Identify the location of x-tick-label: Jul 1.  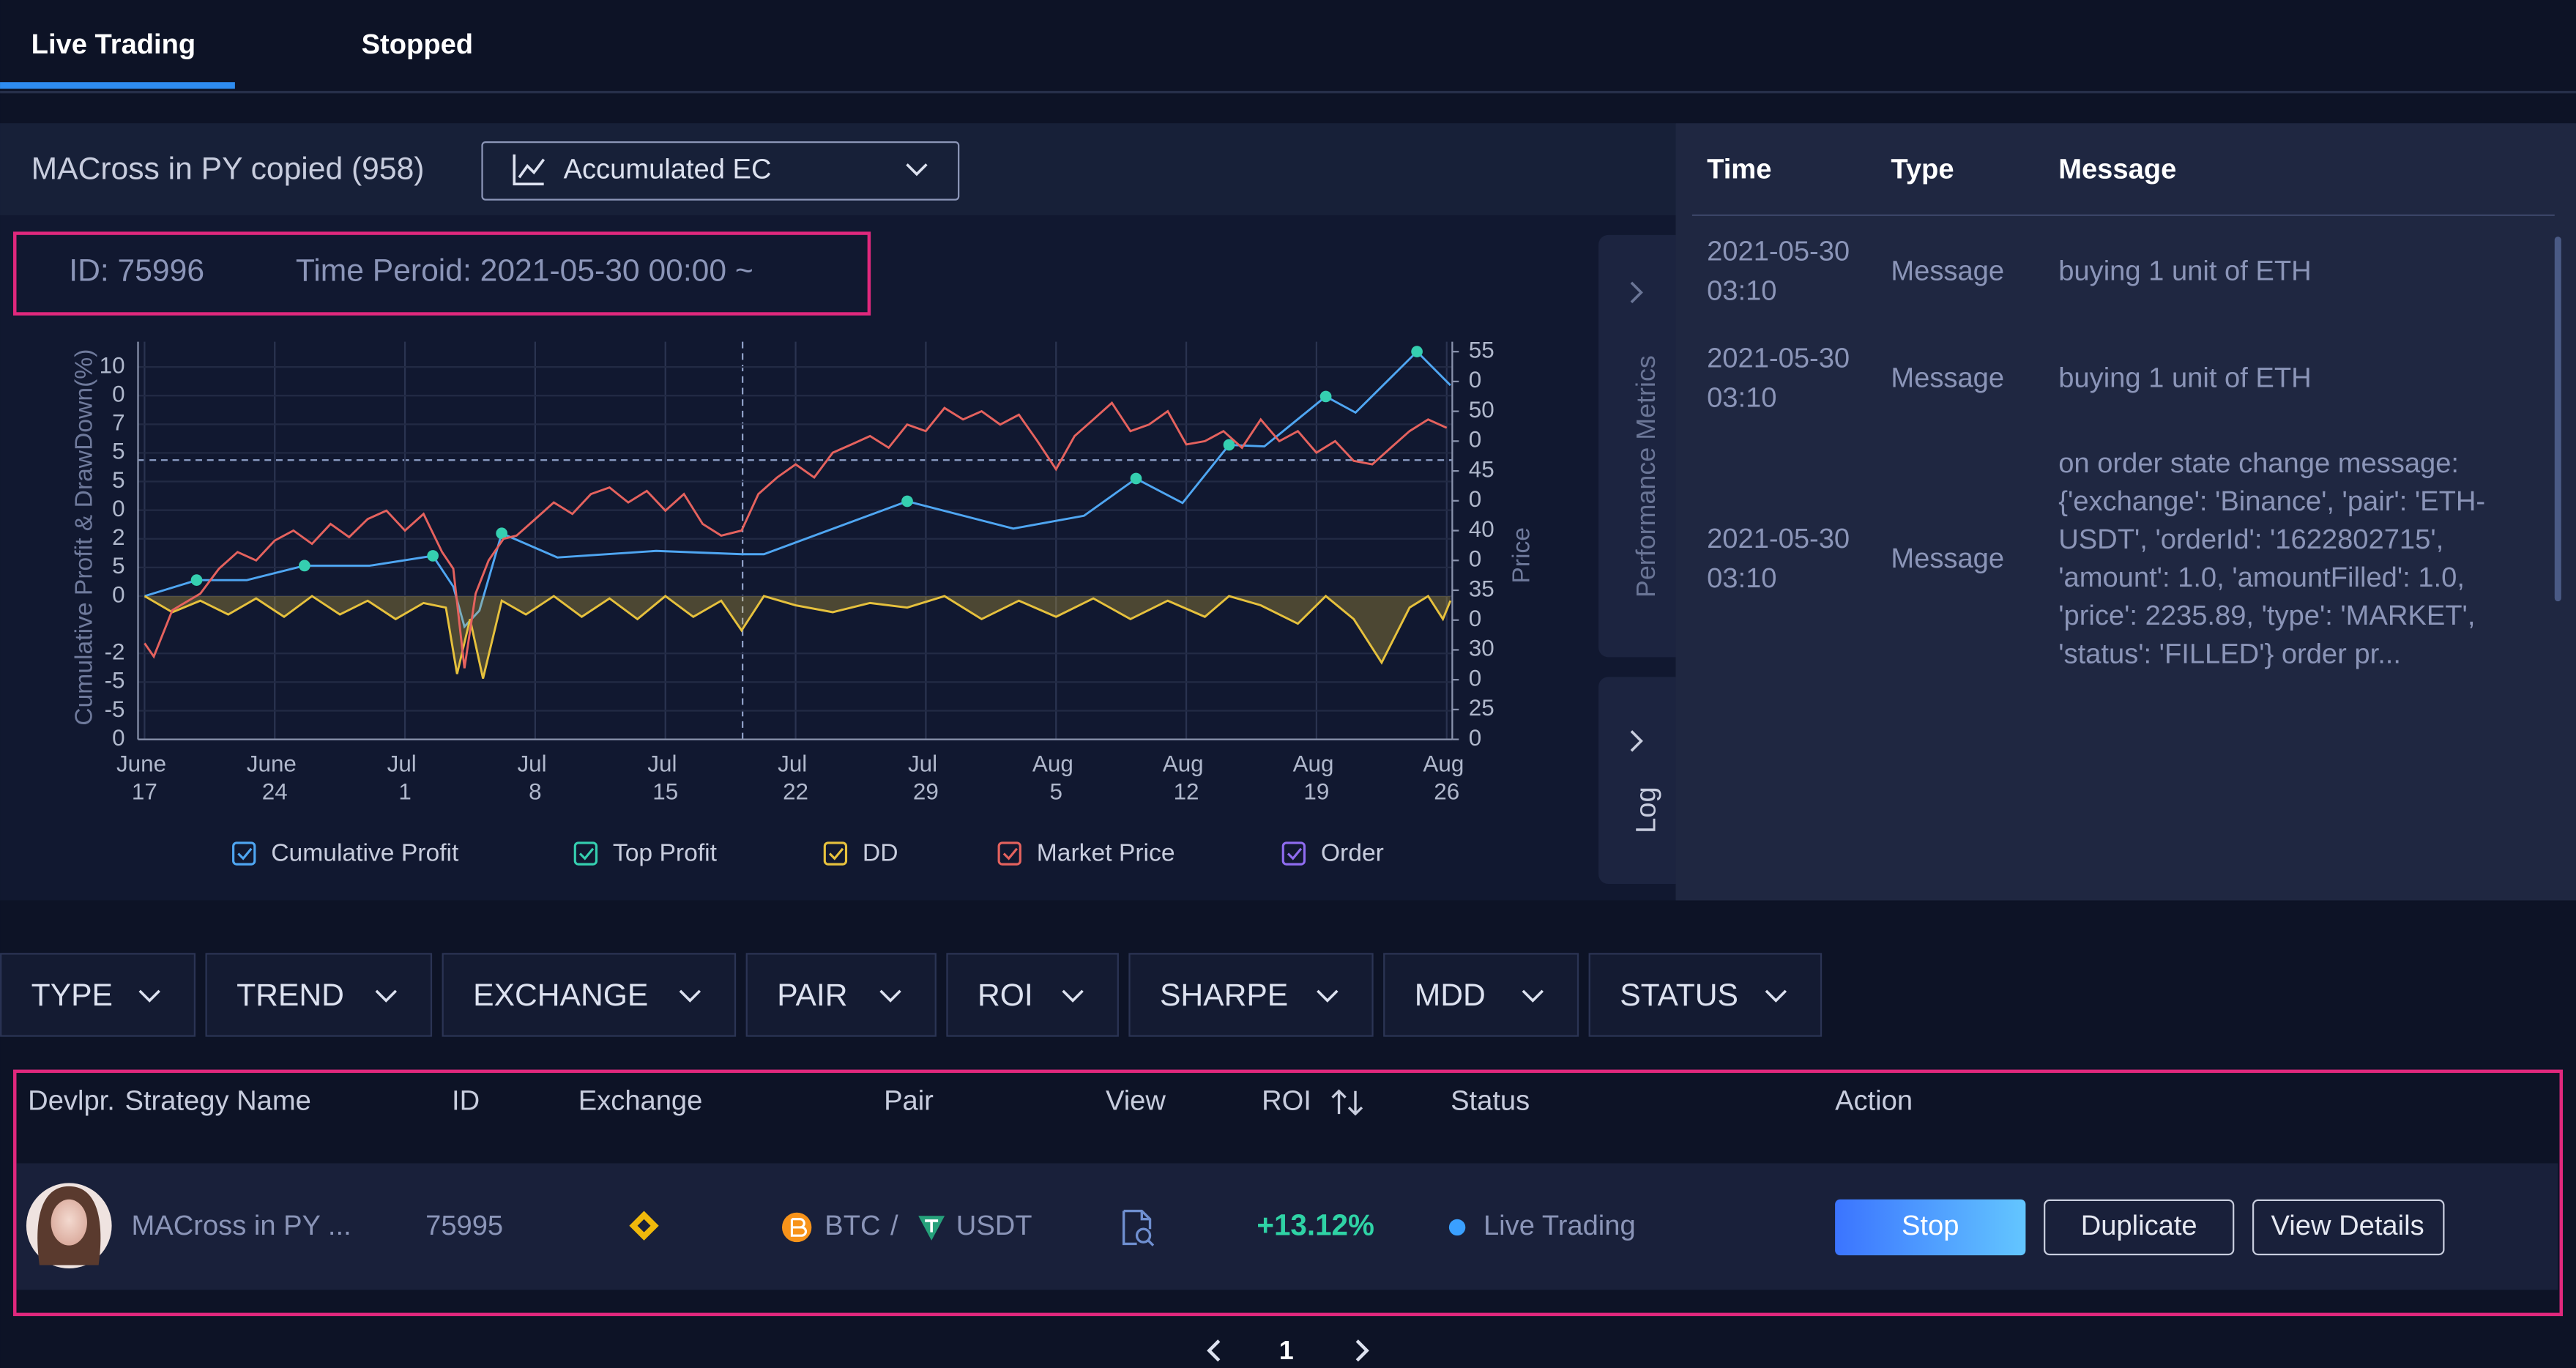
(405, 778).